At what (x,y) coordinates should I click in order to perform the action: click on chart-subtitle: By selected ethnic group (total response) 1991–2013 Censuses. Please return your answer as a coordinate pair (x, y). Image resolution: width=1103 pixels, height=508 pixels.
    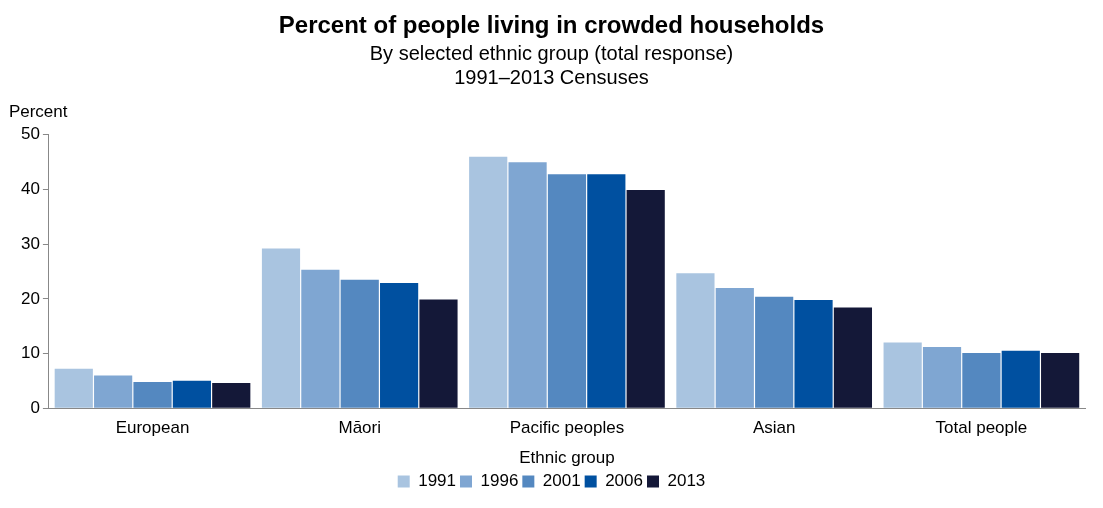
    Looking at the image, I should click on (551, 65).